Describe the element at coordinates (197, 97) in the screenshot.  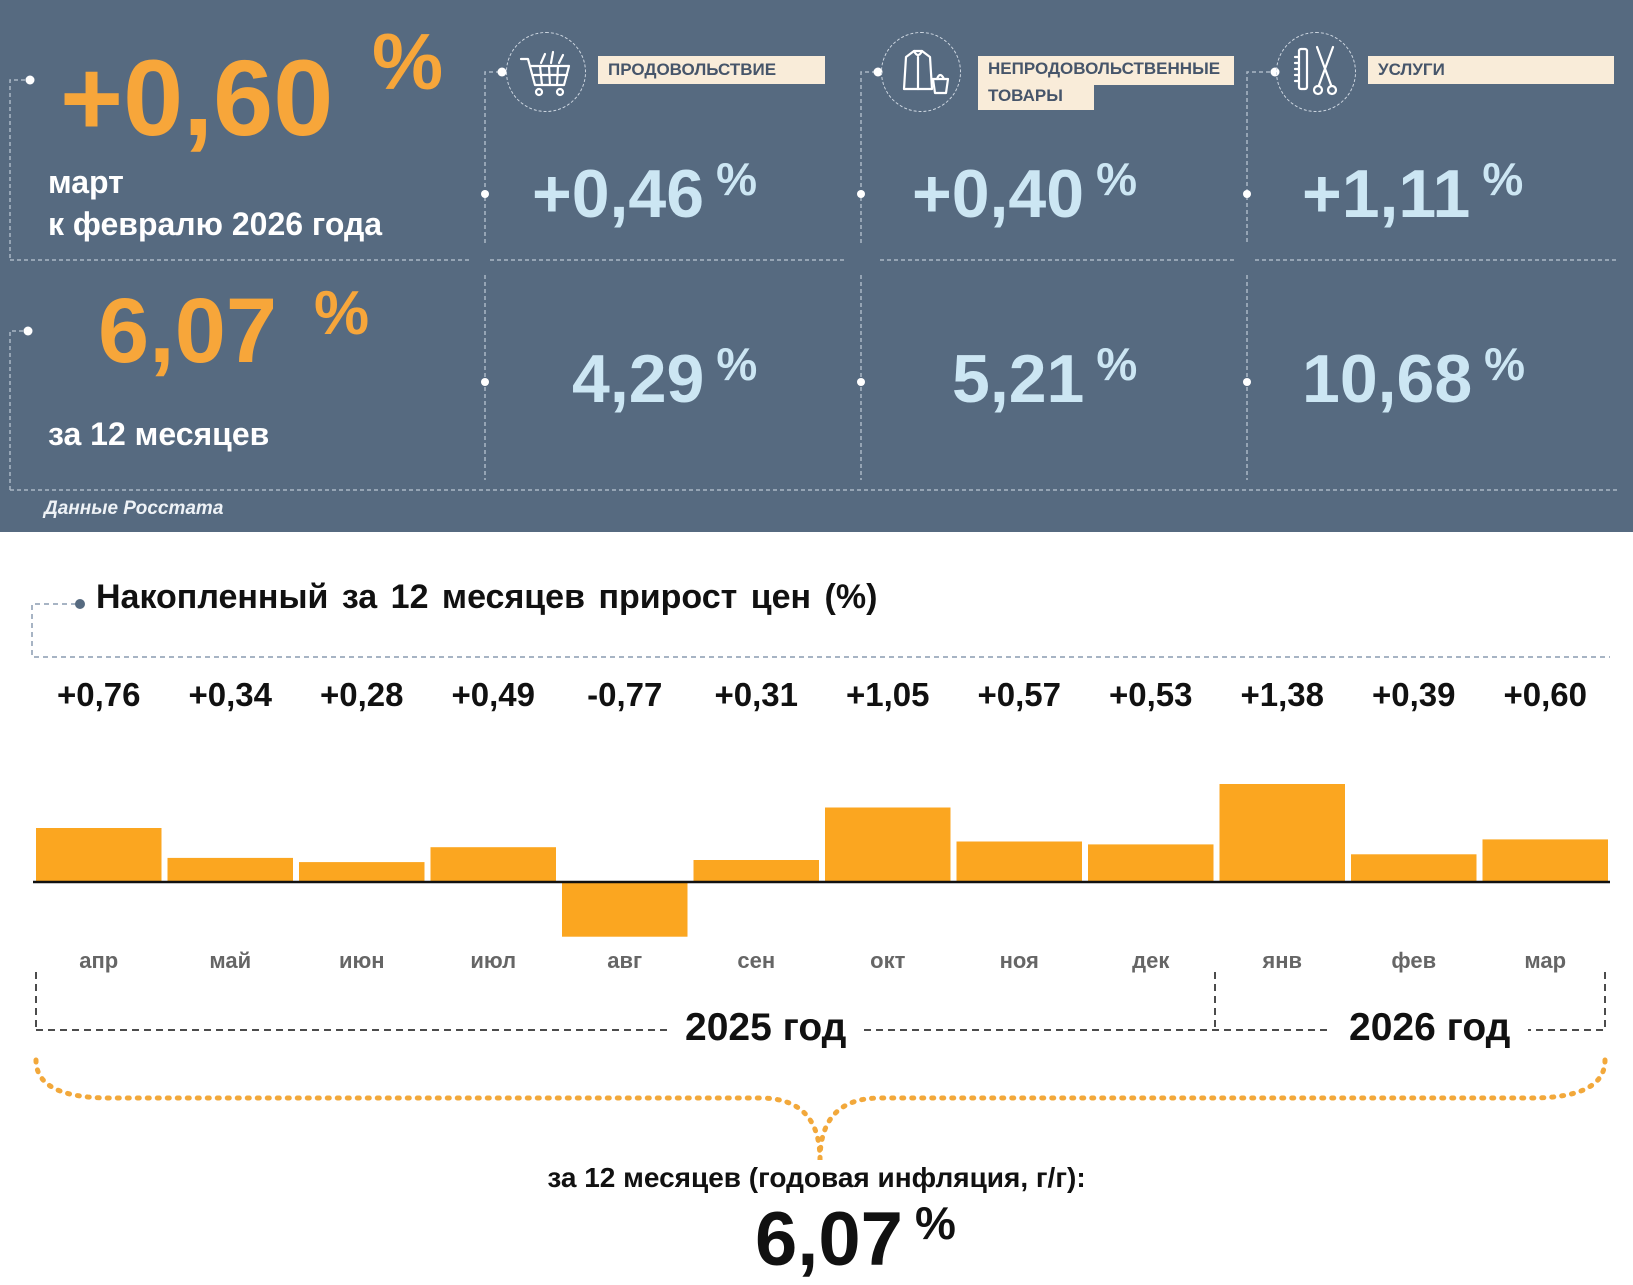
I see `monthly-inflation-value: +0,60` at that location.